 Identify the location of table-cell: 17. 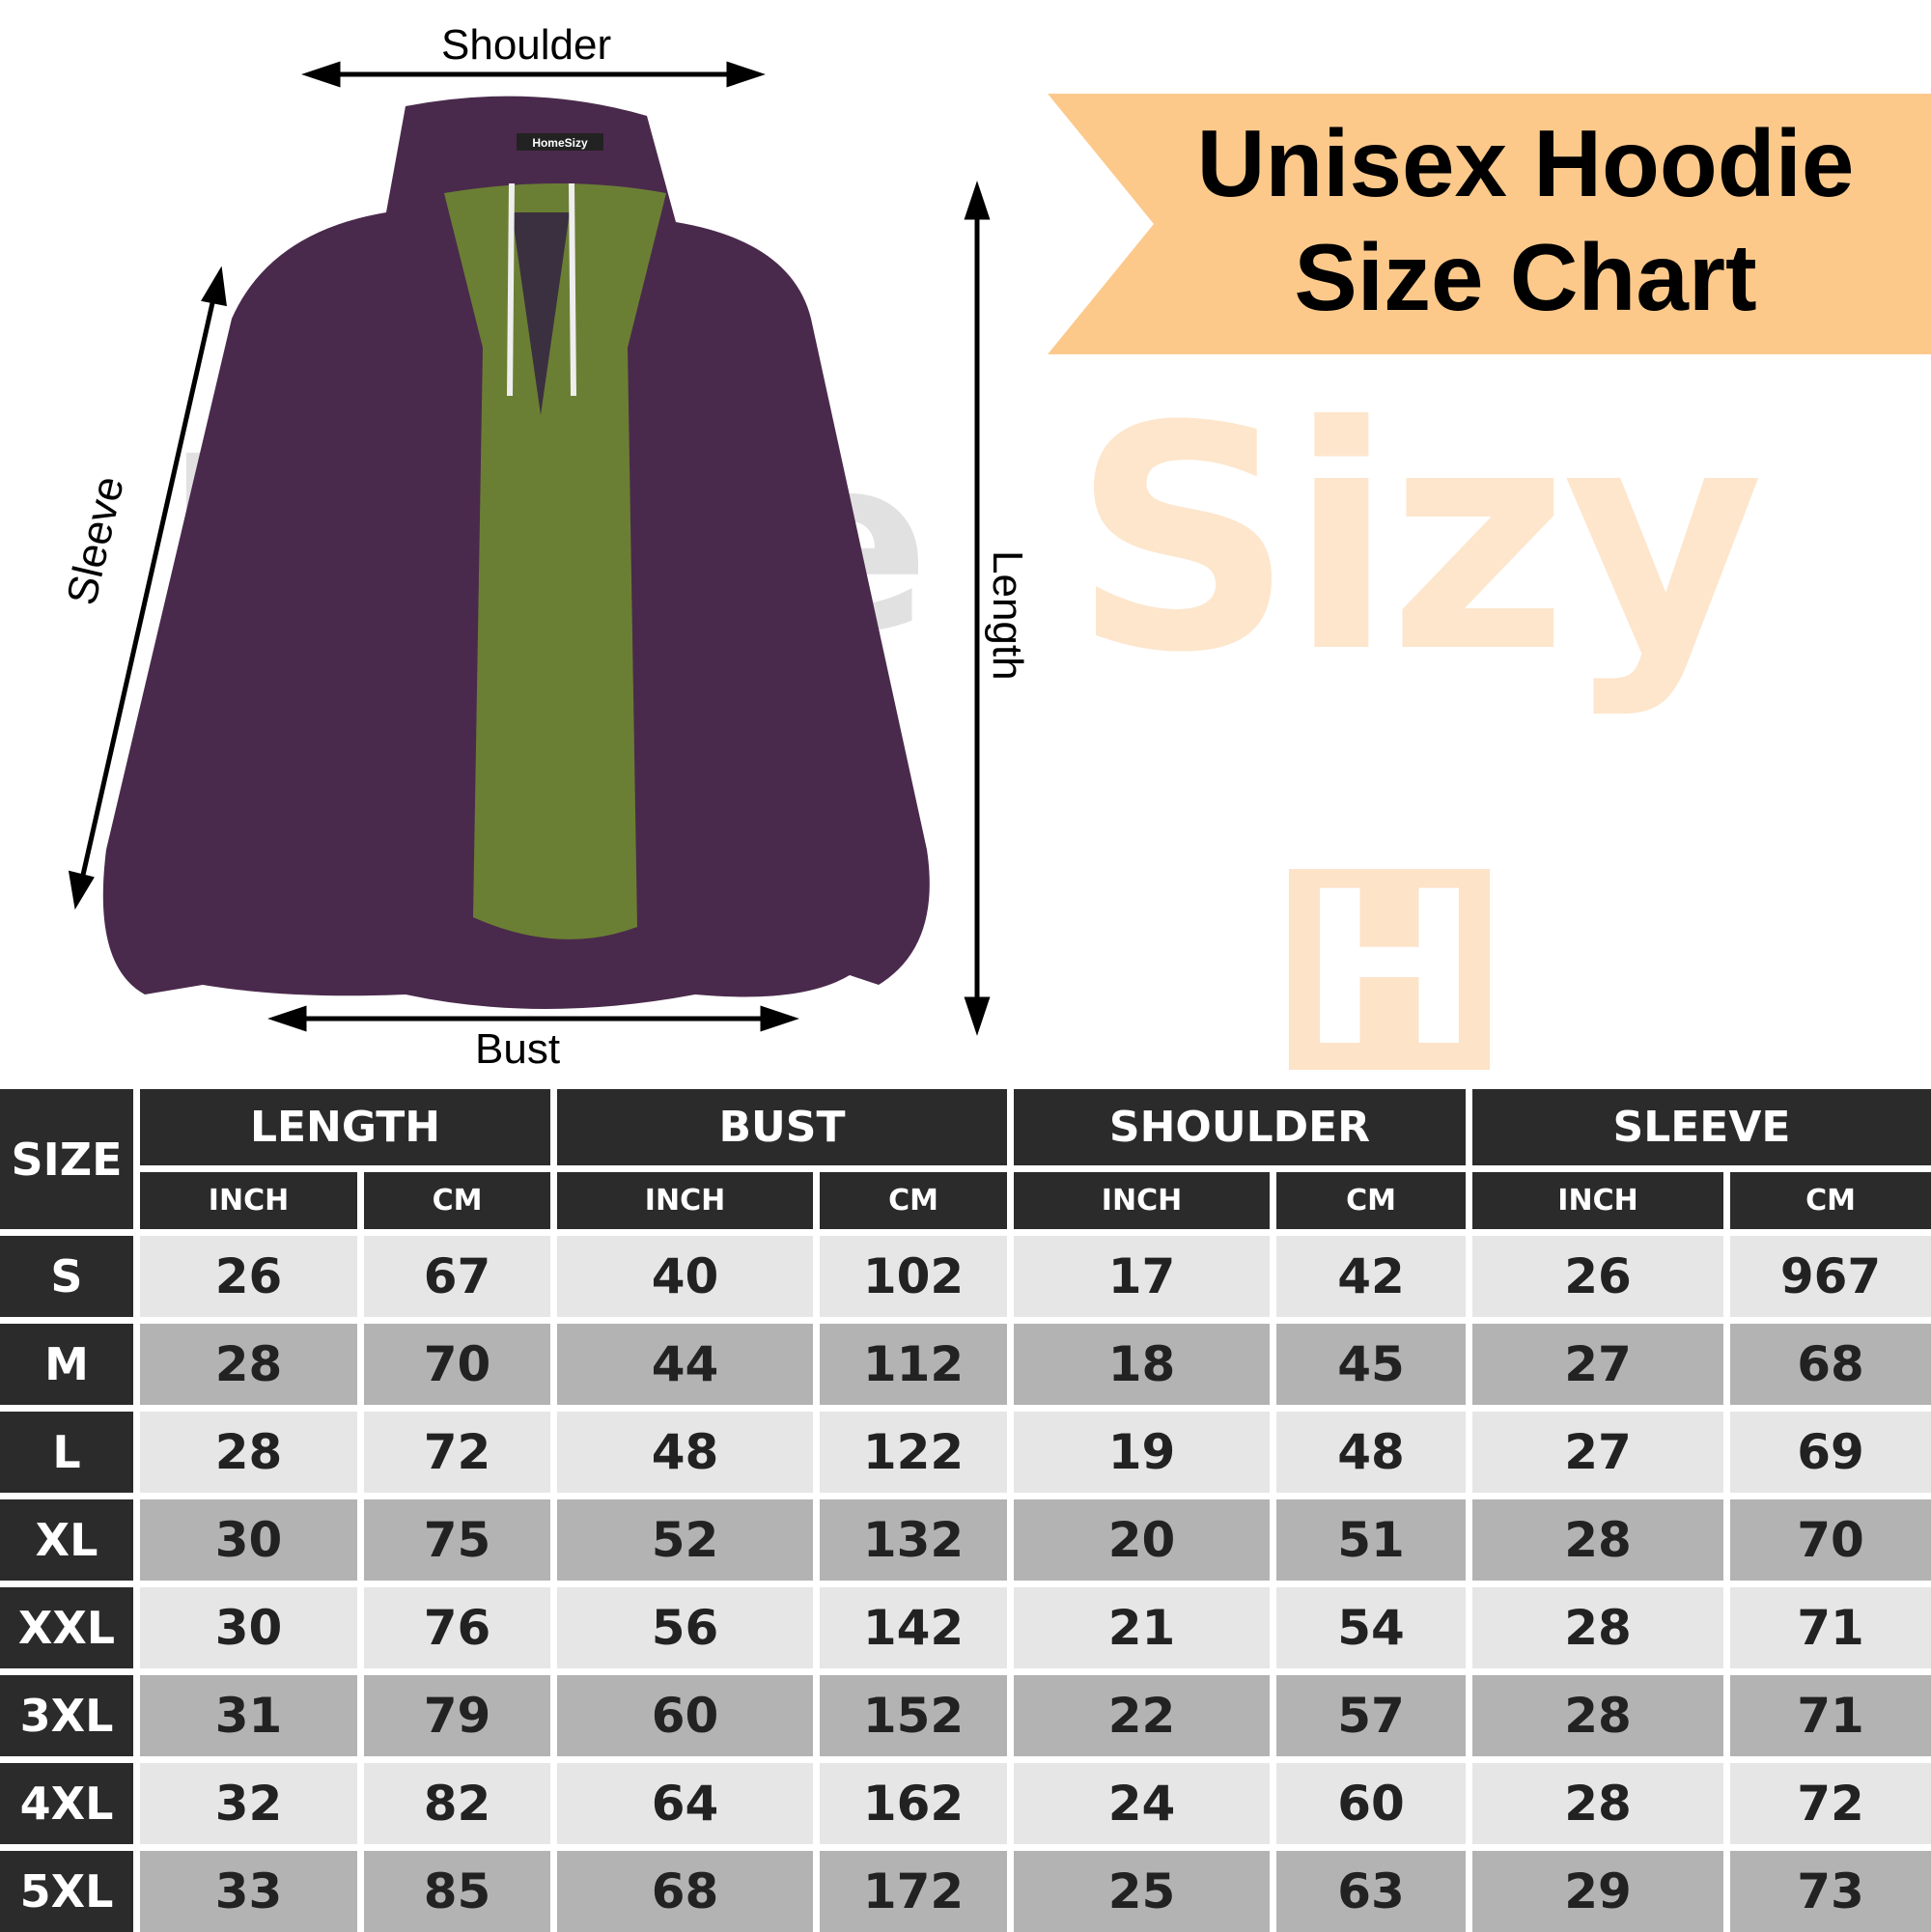
(1142, 1277).